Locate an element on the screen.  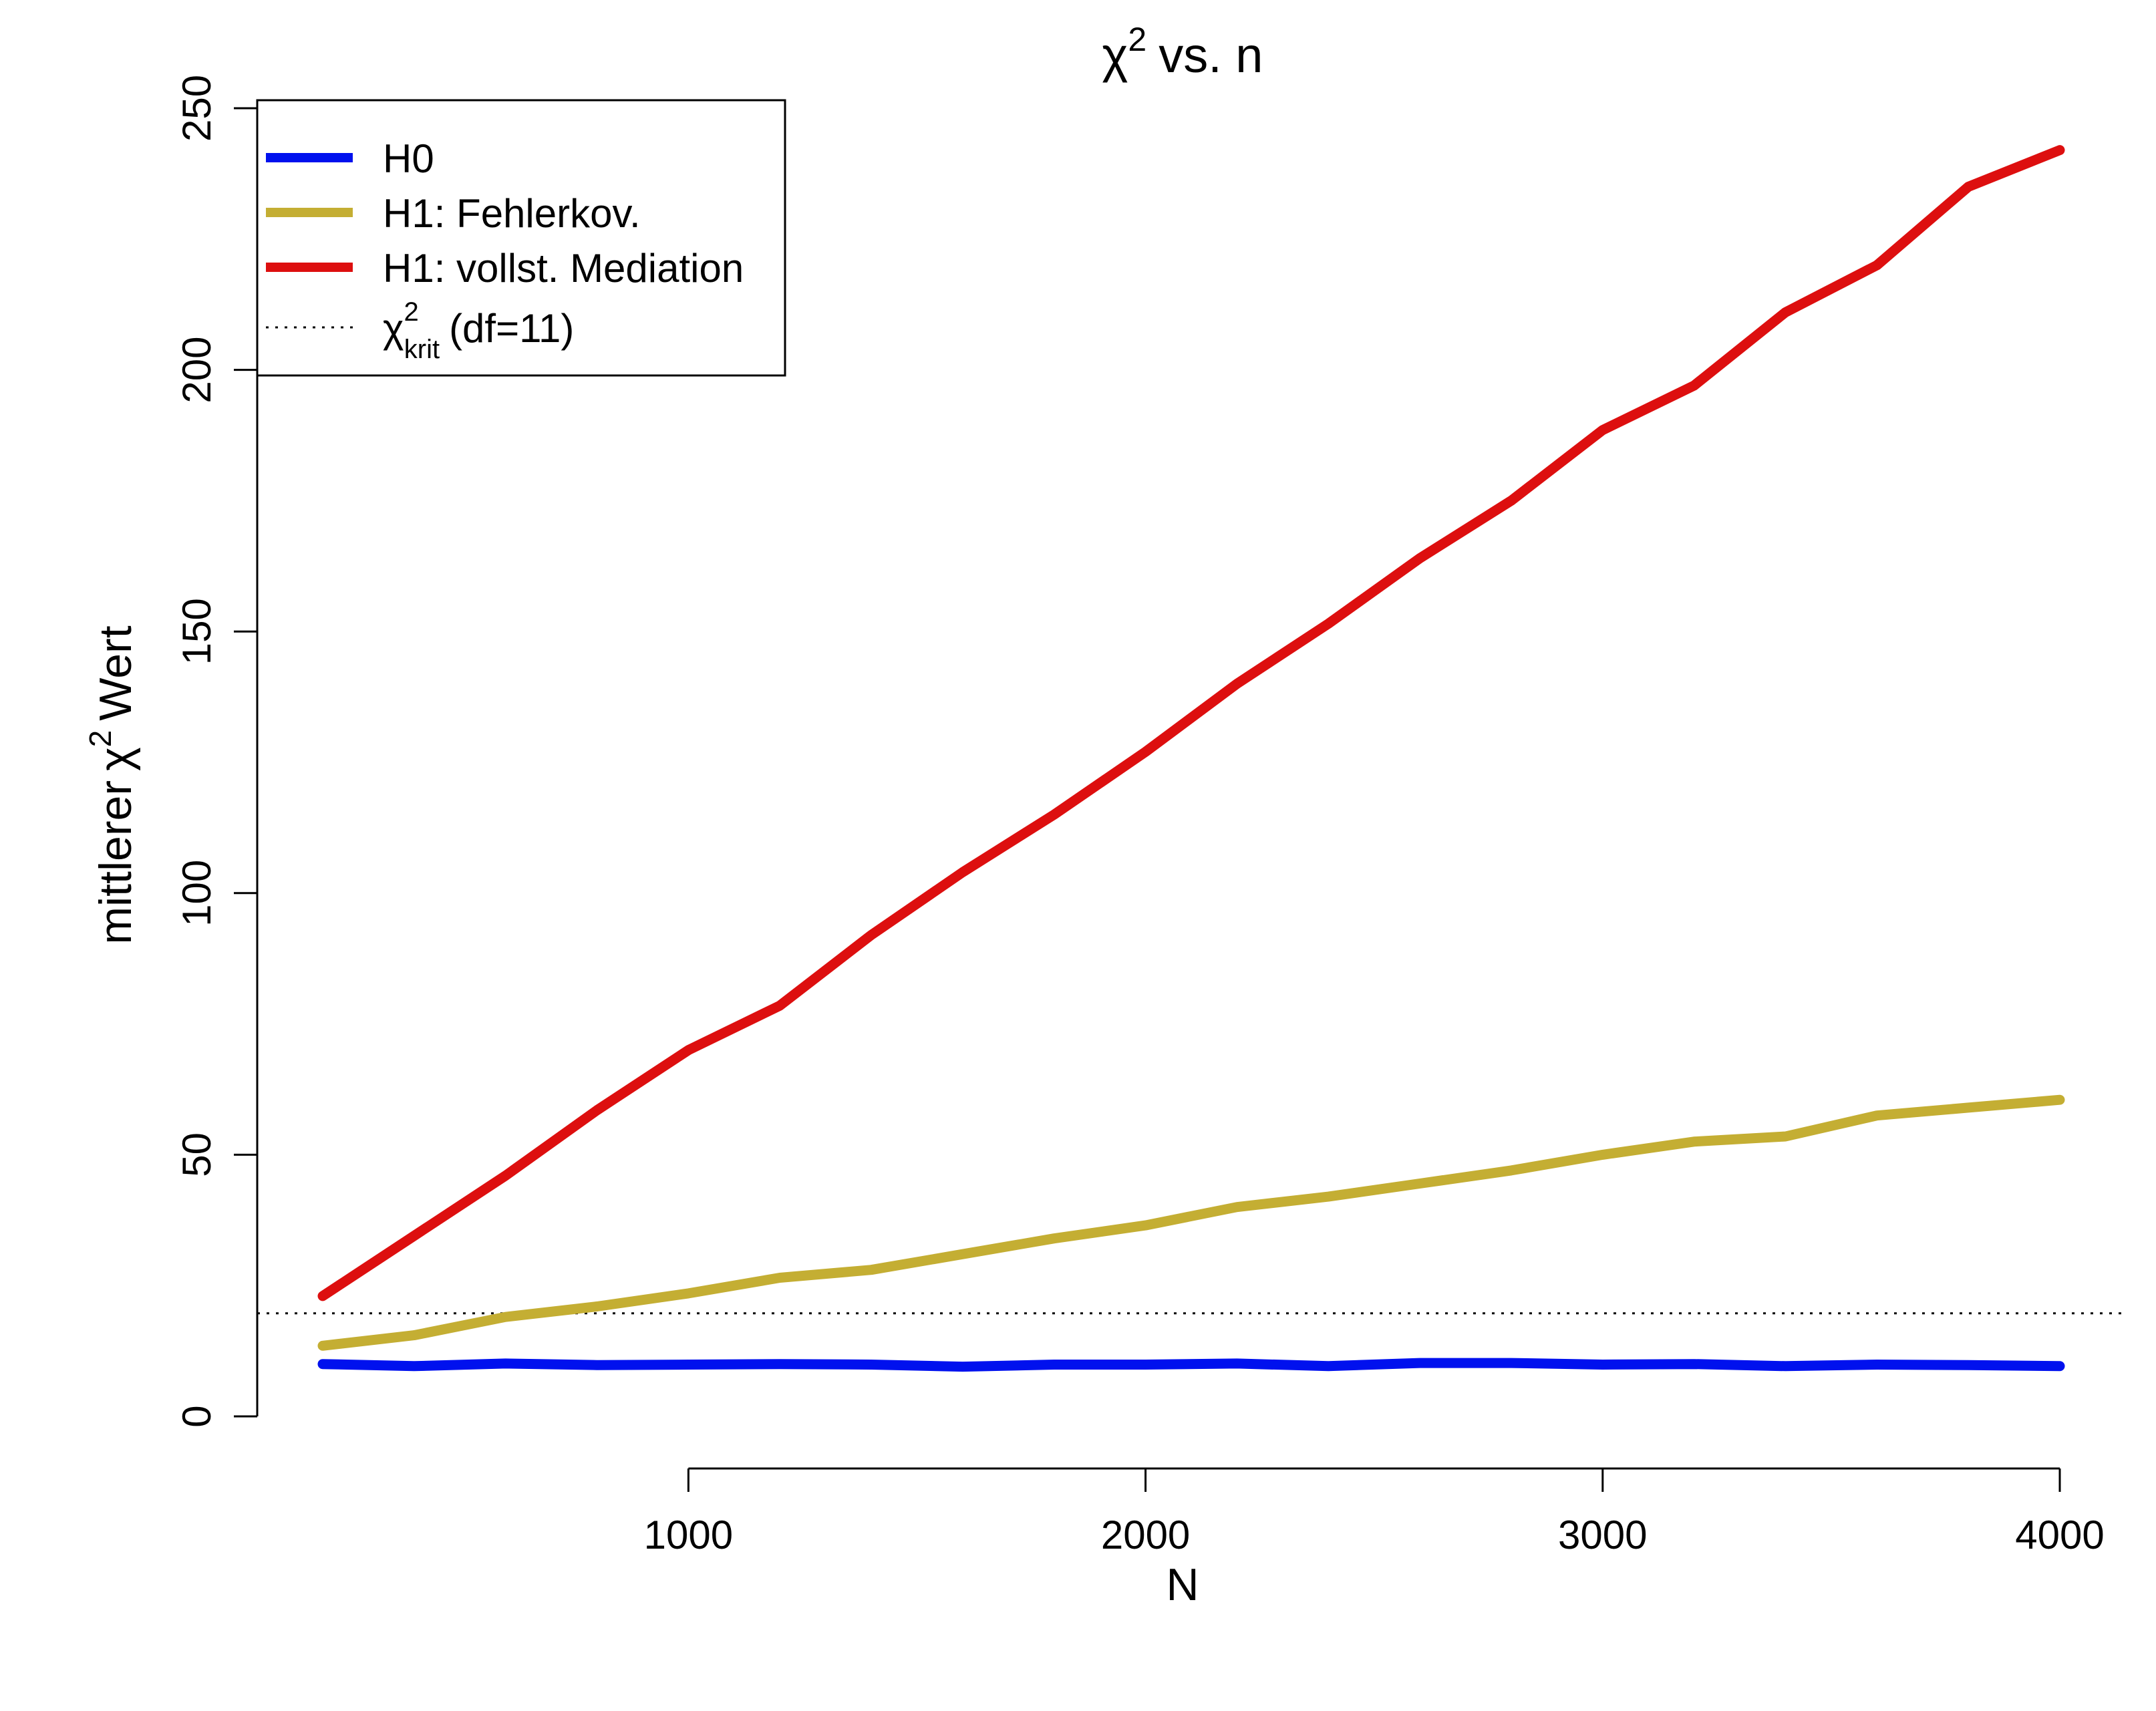
x-tick-label: 2000 is located at coordinates (1145, 1535).